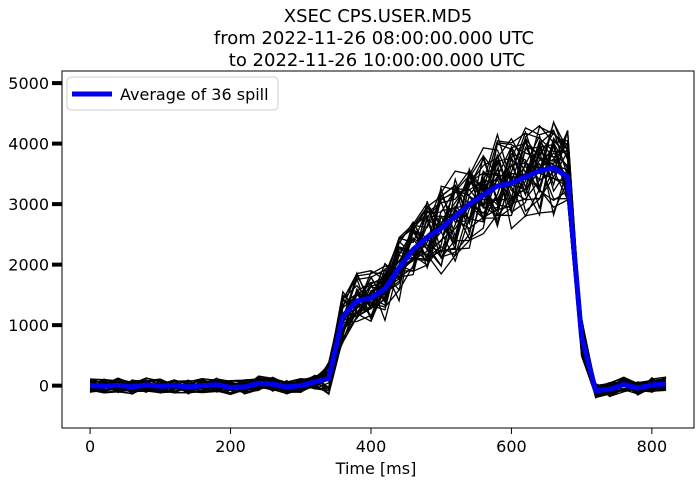 This screenshot has height=483, width=699. What do you see at coordinates (35, 235) in the screenshot?
I see `y-axis-ticks: 0 1000 2000 3000 4000 5000` at bounding box center [35, 235].